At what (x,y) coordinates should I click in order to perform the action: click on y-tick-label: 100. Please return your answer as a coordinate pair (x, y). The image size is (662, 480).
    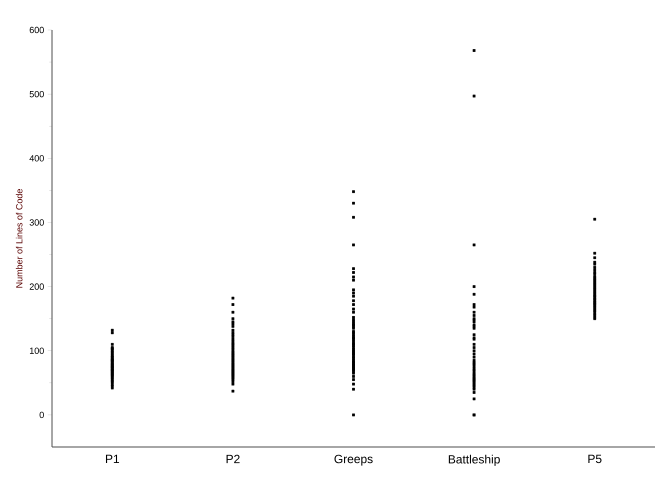
    Looking at the image, I should click on (37, 351).